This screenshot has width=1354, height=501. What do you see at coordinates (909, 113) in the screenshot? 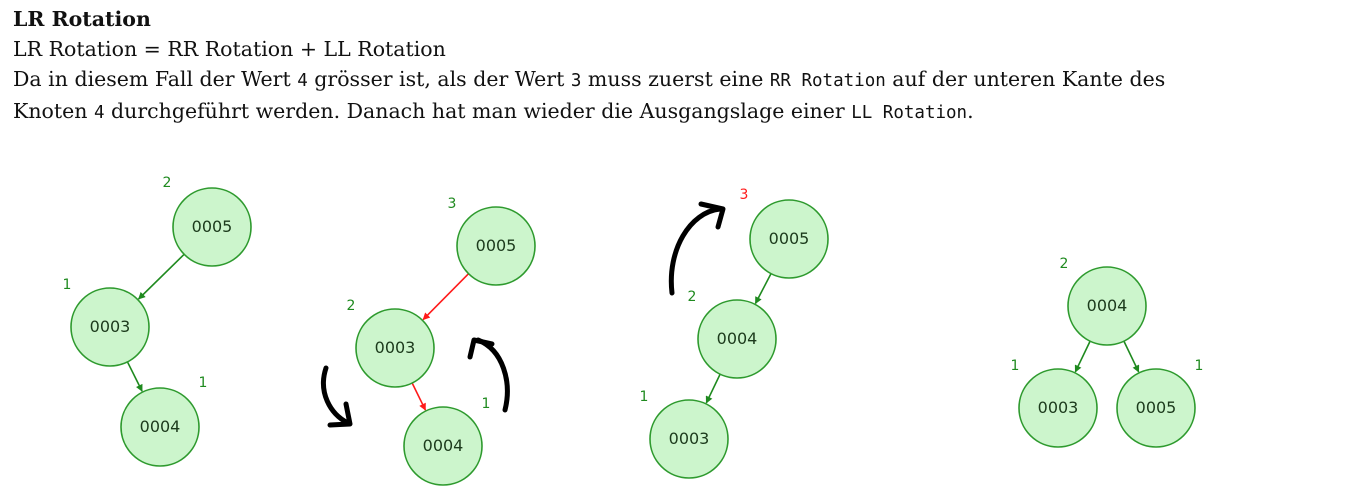
I see `inline-code-rotation: LL Rotation` at bounding box center [909, 113].